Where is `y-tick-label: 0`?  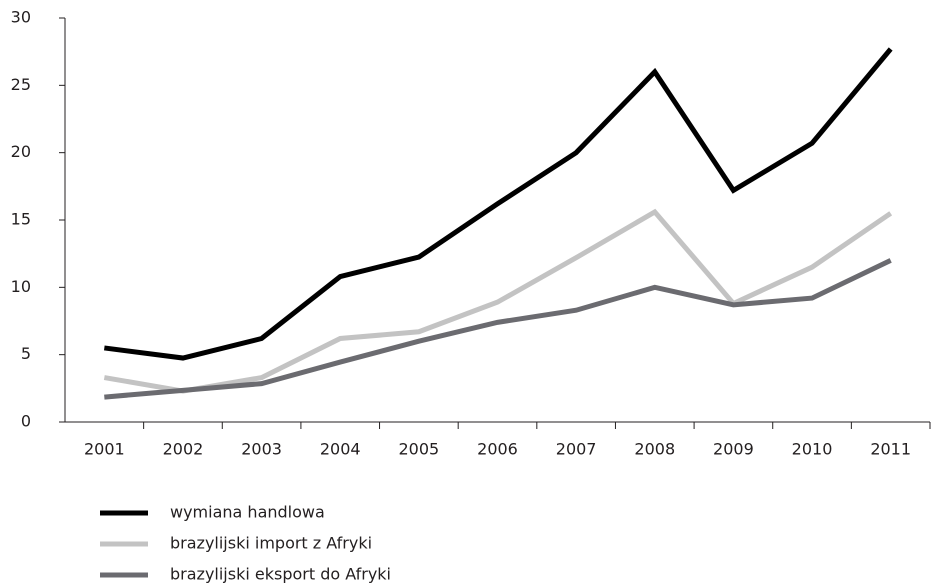 y-tick-label: 0 is located at coordinates (26, 421).